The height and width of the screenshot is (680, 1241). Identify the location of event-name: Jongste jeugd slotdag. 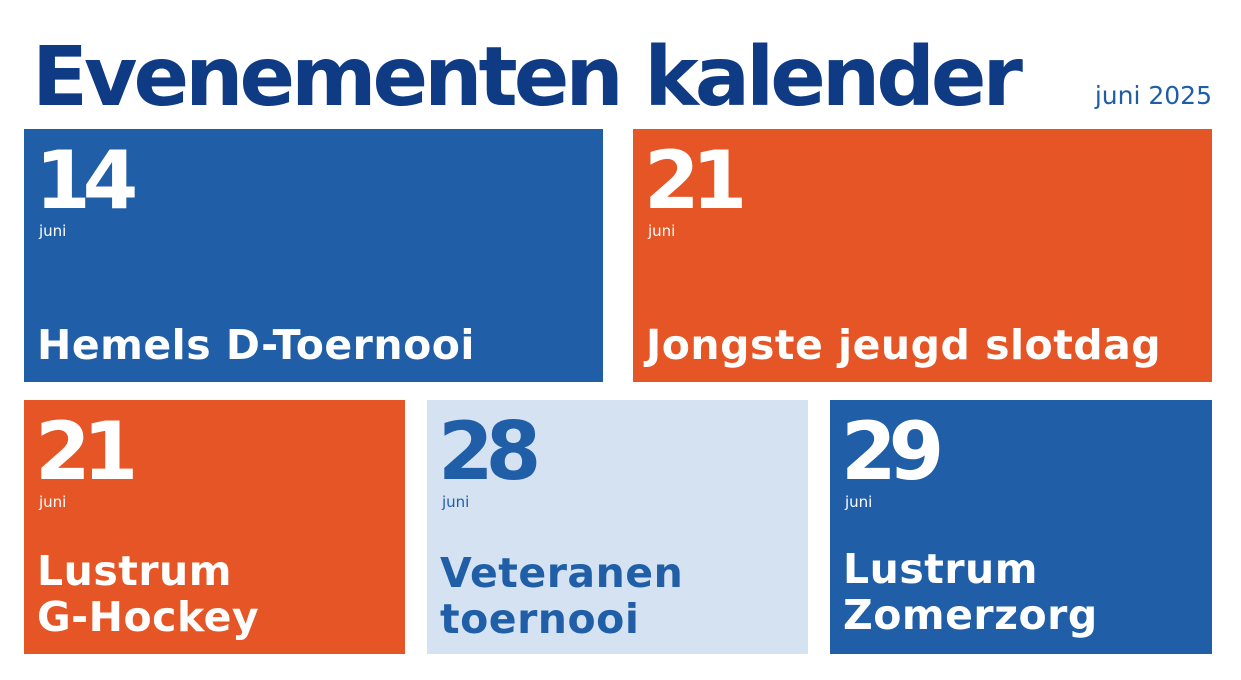
(904, 345).